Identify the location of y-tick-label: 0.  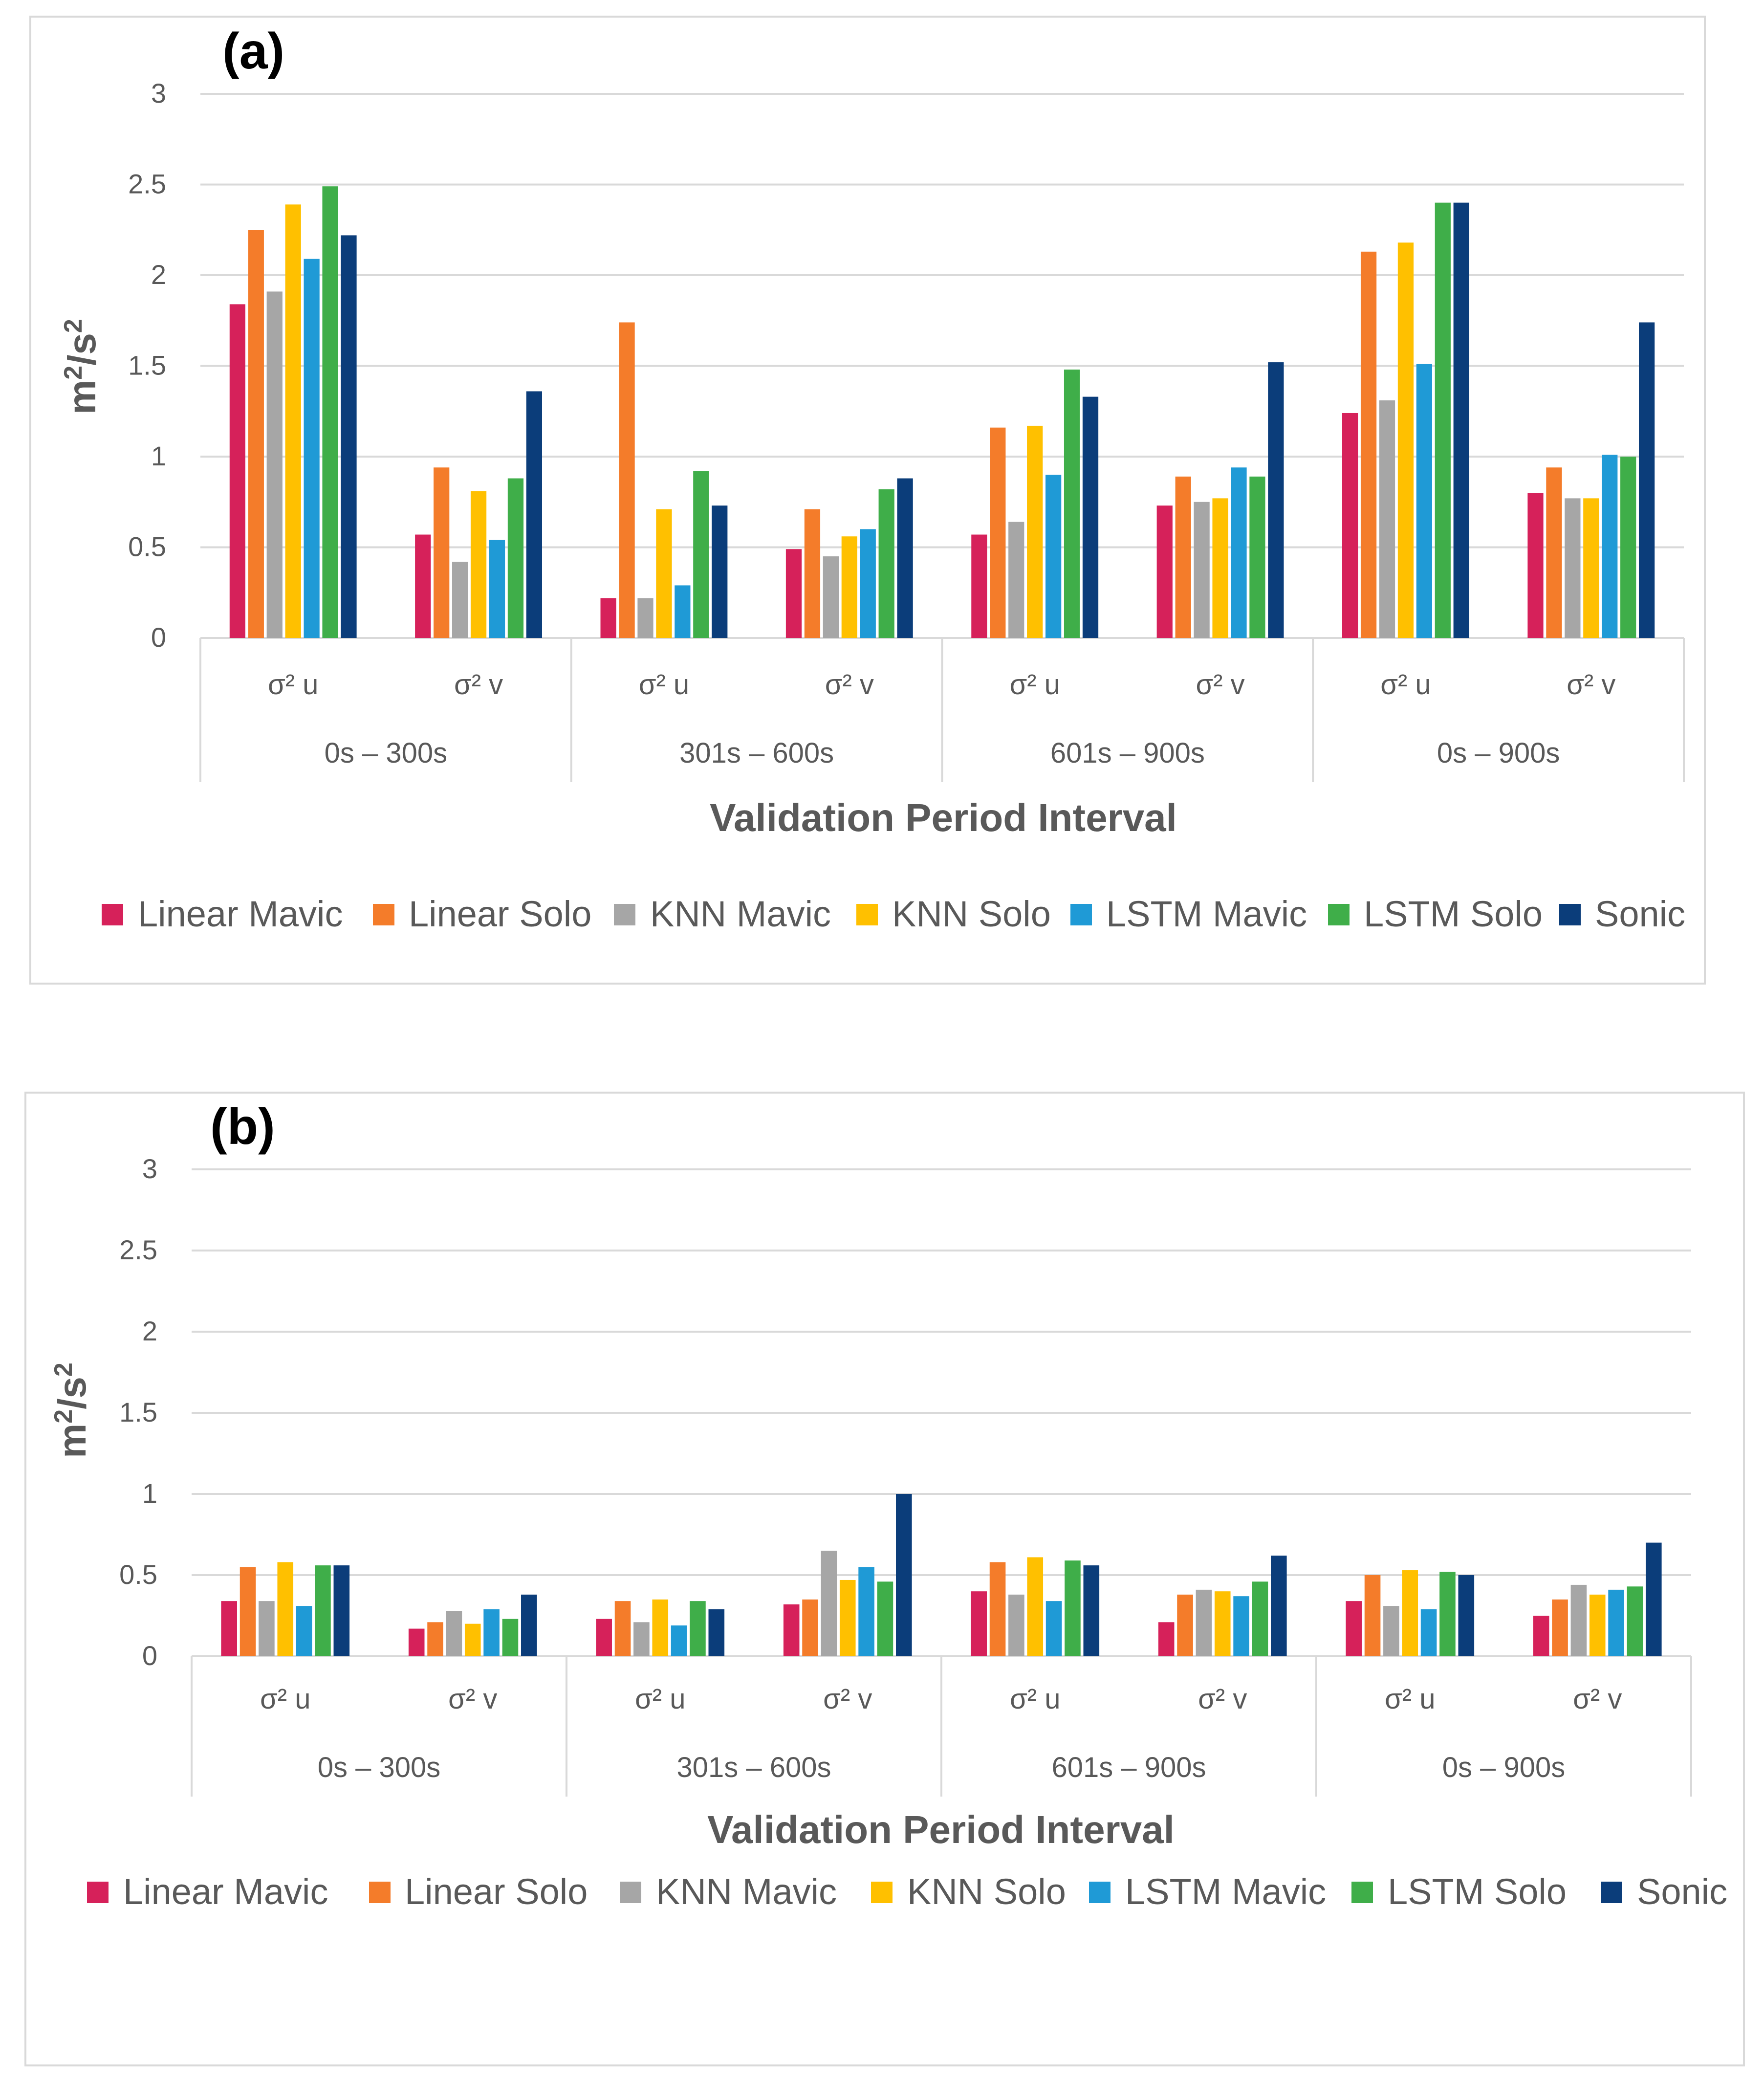
(158, 638).